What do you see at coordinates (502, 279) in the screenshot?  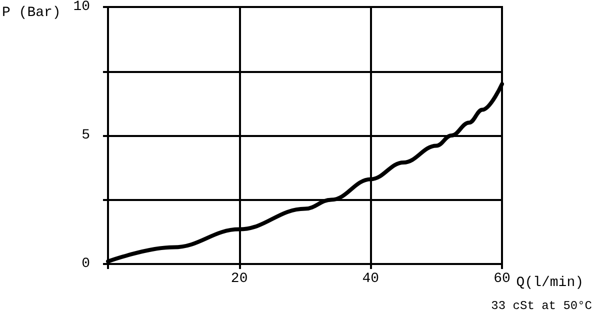 I see `x-tick-label: 60` at bounding box center [502, 279].